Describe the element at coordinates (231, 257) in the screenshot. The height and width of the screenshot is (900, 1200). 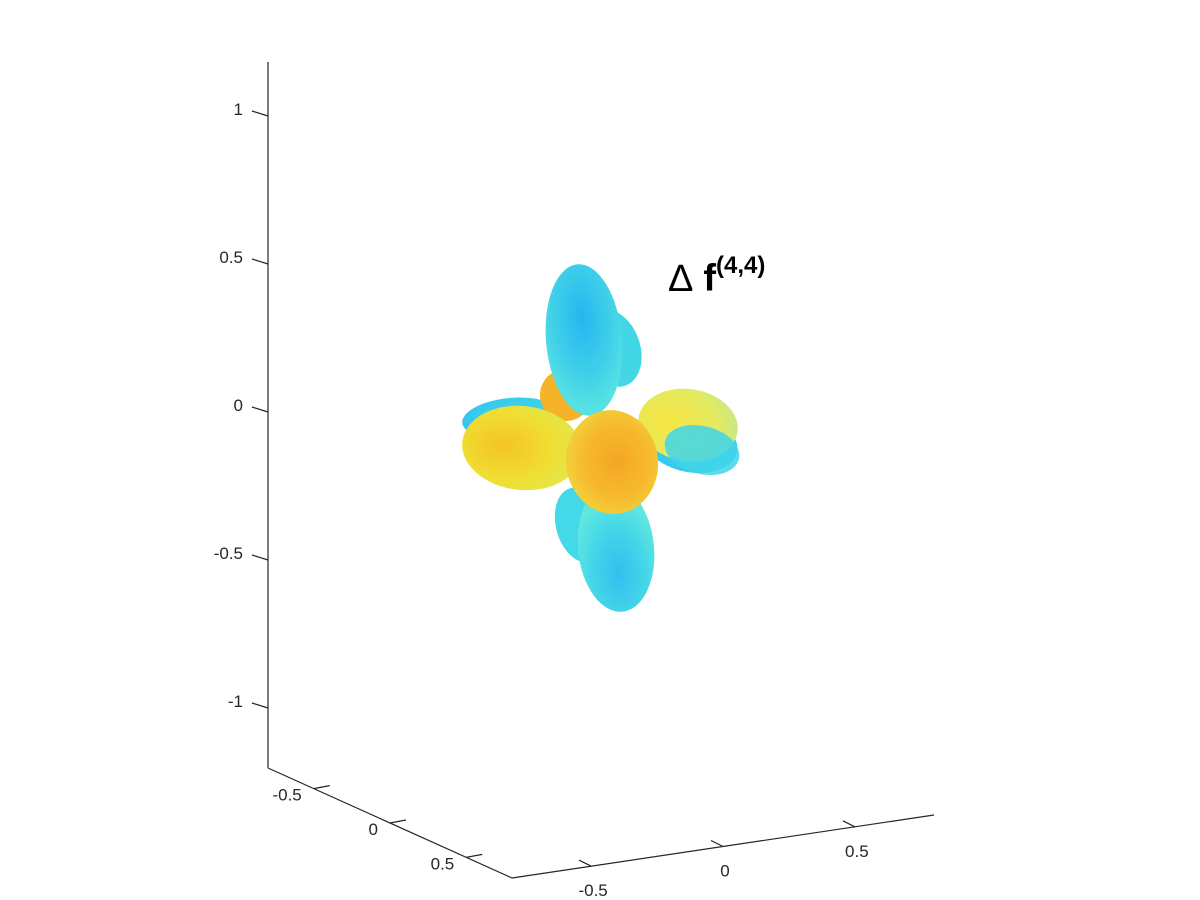
I see `z-tick-label: 0.5` at that location.